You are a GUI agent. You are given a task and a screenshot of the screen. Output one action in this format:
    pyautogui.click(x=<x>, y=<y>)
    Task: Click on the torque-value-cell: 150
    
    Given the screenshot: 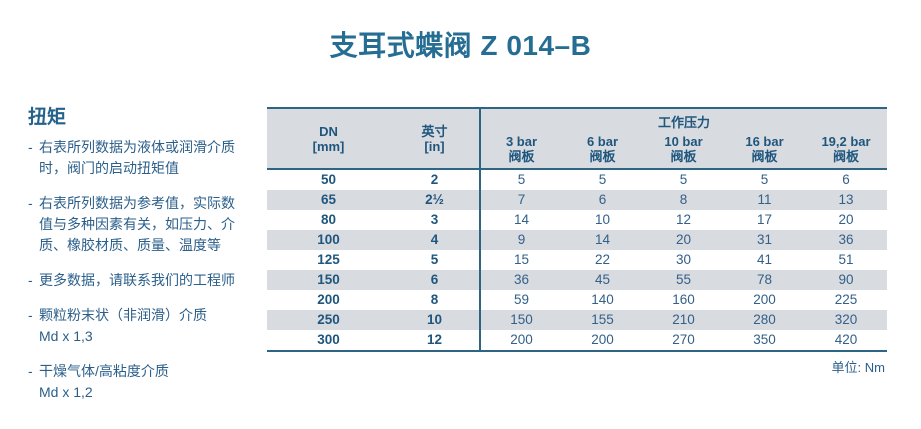 What is the action you would take?
    pyautogui.click(x=520, y=320)
    